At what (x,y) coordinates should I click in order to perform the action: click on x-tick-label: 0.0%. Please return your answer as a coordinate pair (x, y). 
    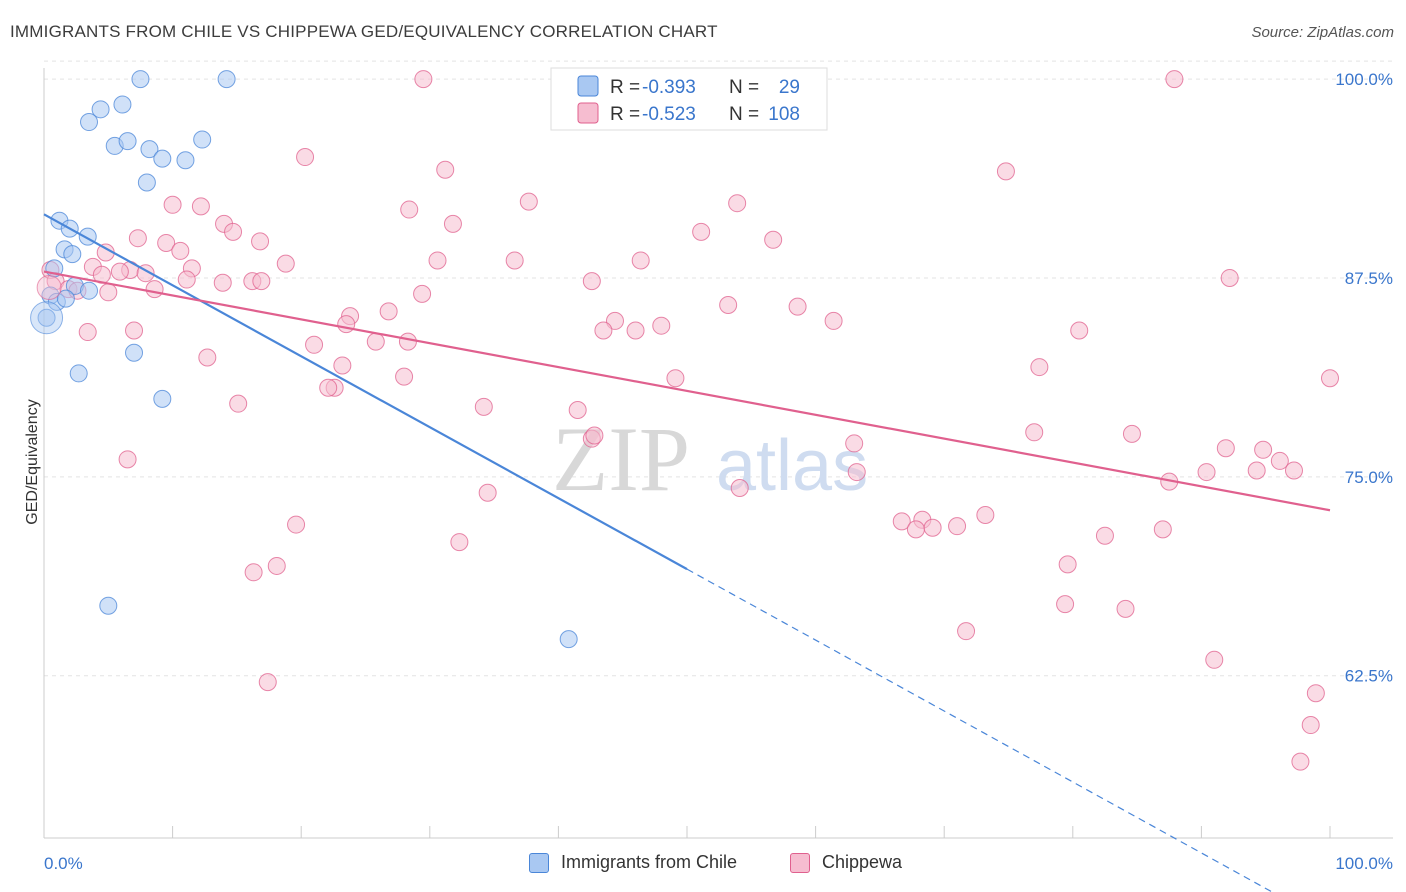
    Looking at the image, I should click on (63, 863).